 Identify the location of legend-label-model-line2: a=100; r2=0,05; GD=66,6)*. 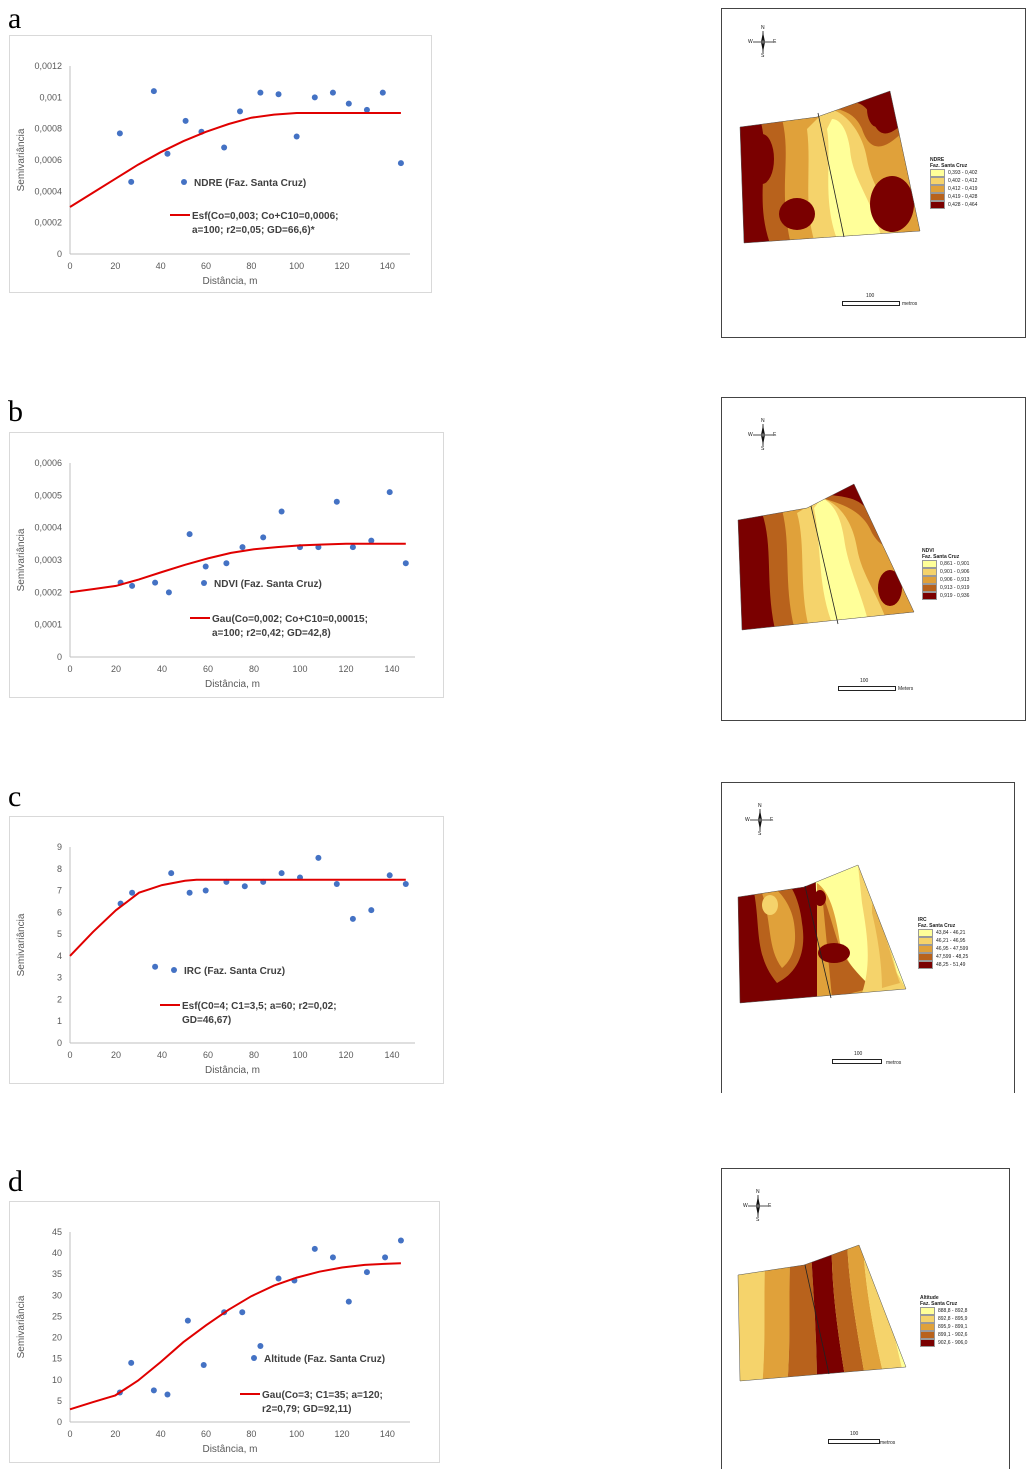
(253, 230).